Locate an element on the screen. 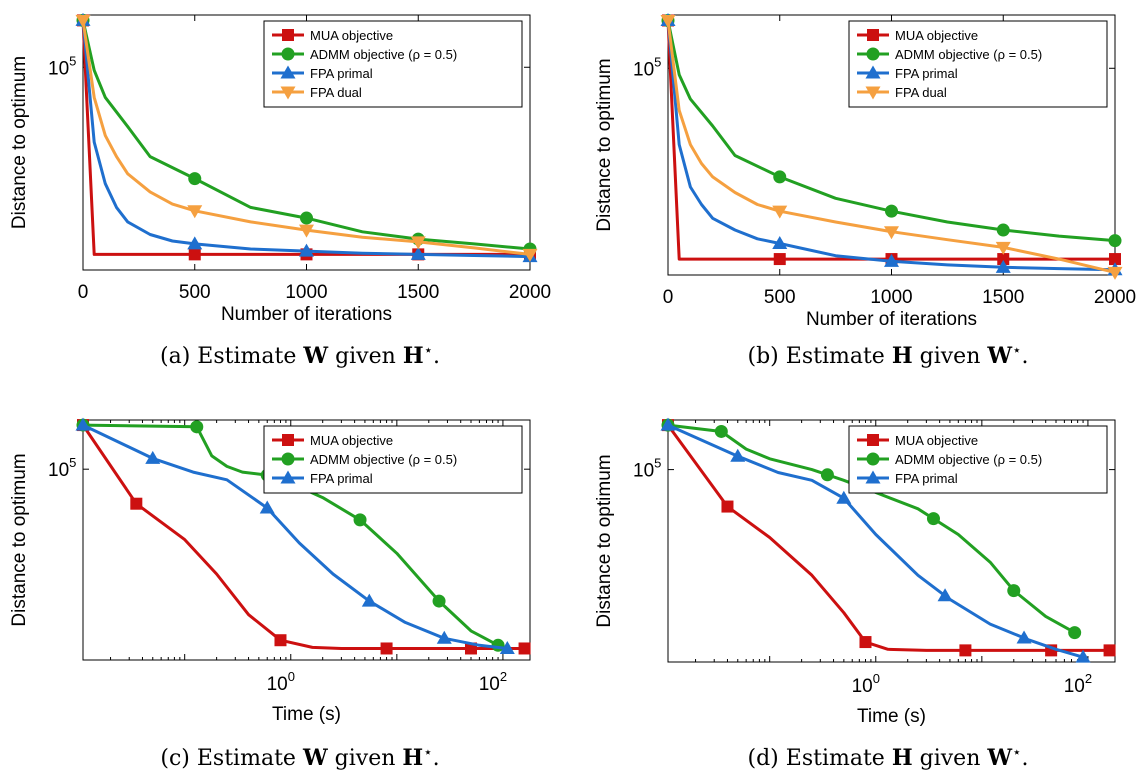 This screenshot has width=1147, height=780. x-tick-label: 2000 is located at coordinates (530, 292).